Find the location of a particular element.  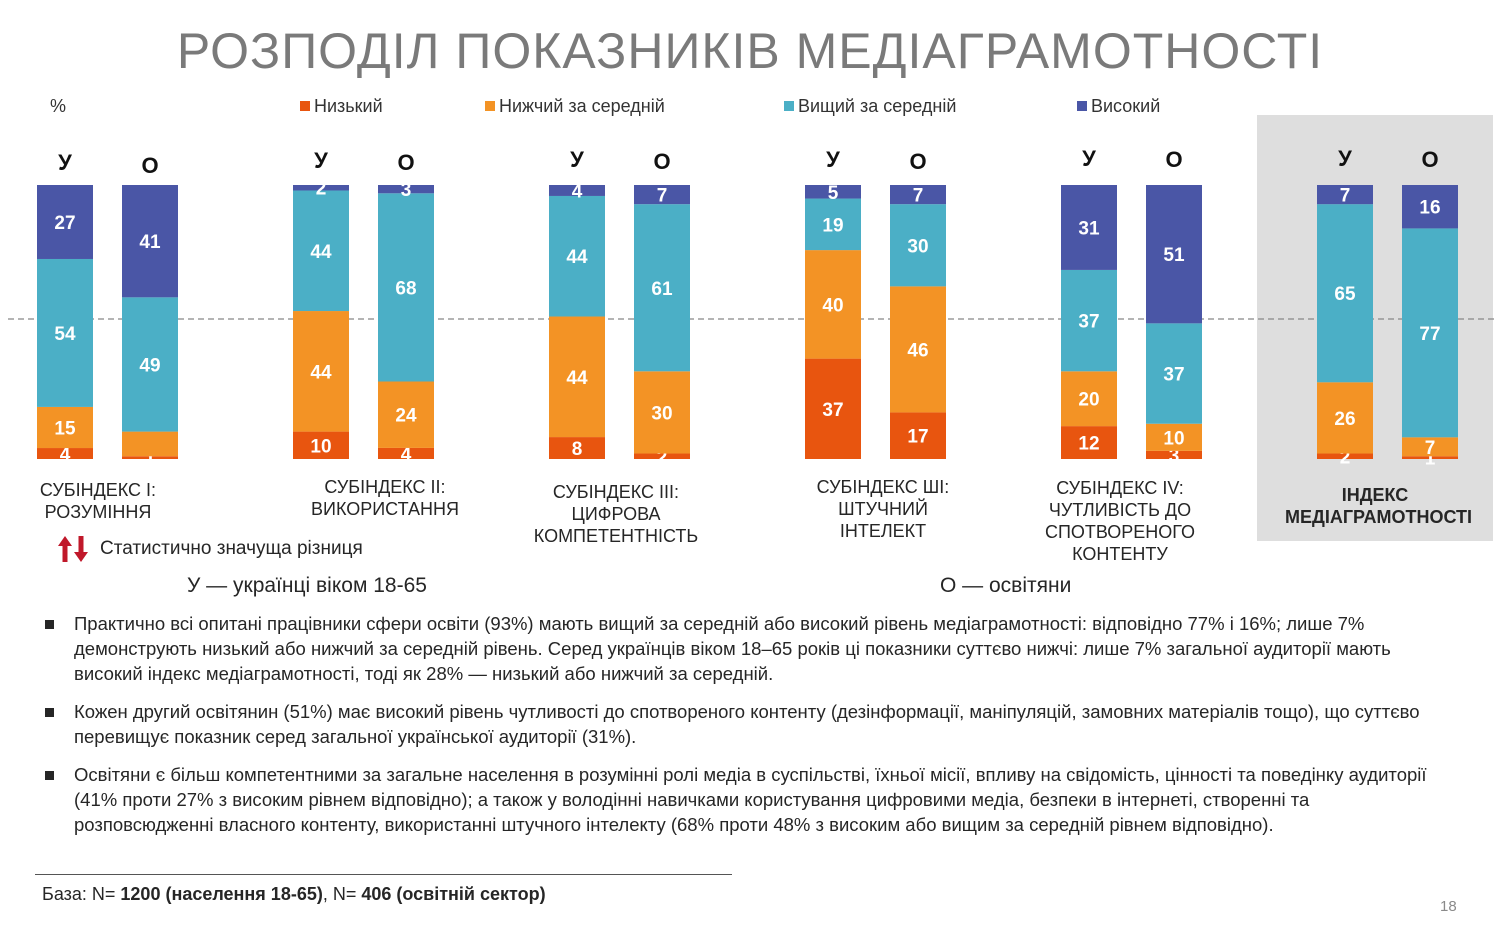

bar-value-label: 10 is located at coordinates (1173, 438).